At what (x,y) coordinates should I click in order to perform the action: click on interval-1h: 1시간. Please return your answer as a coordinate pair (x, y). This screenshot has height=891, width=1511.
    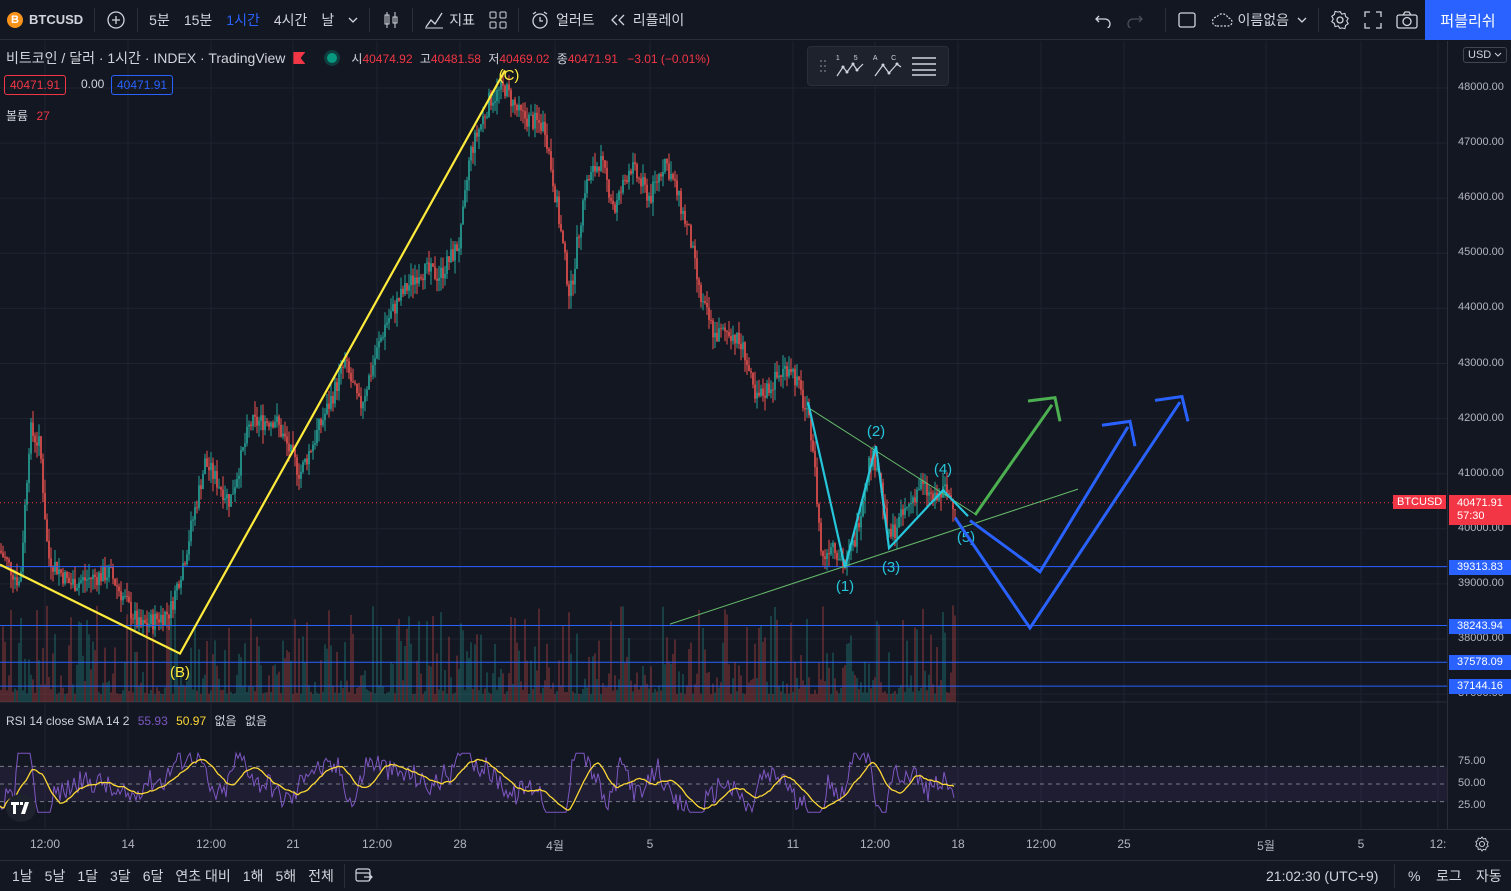
    Looking at the image, I should click on (243, 19).